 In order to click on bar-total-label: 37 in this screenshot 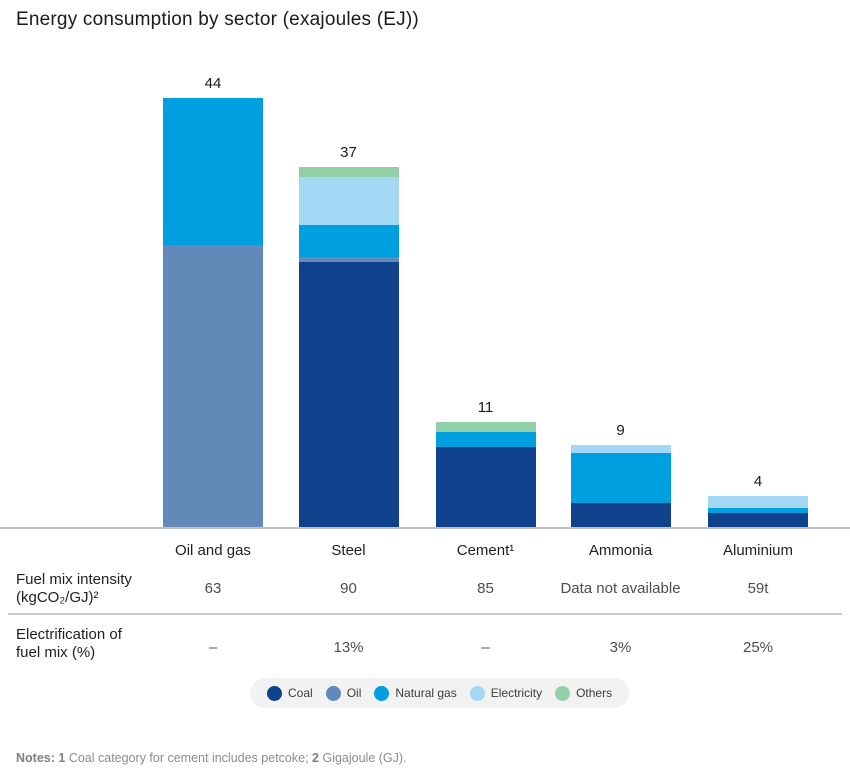, I will do `click(348, 152)`.